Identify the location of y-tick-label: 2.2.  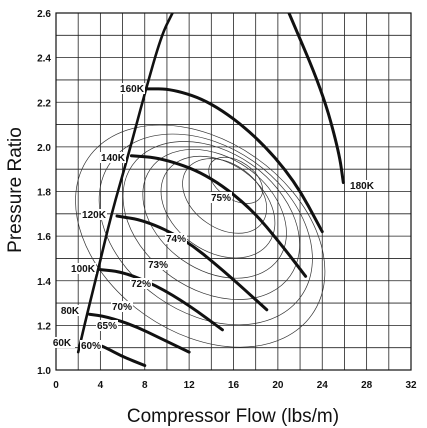
(44, 103).